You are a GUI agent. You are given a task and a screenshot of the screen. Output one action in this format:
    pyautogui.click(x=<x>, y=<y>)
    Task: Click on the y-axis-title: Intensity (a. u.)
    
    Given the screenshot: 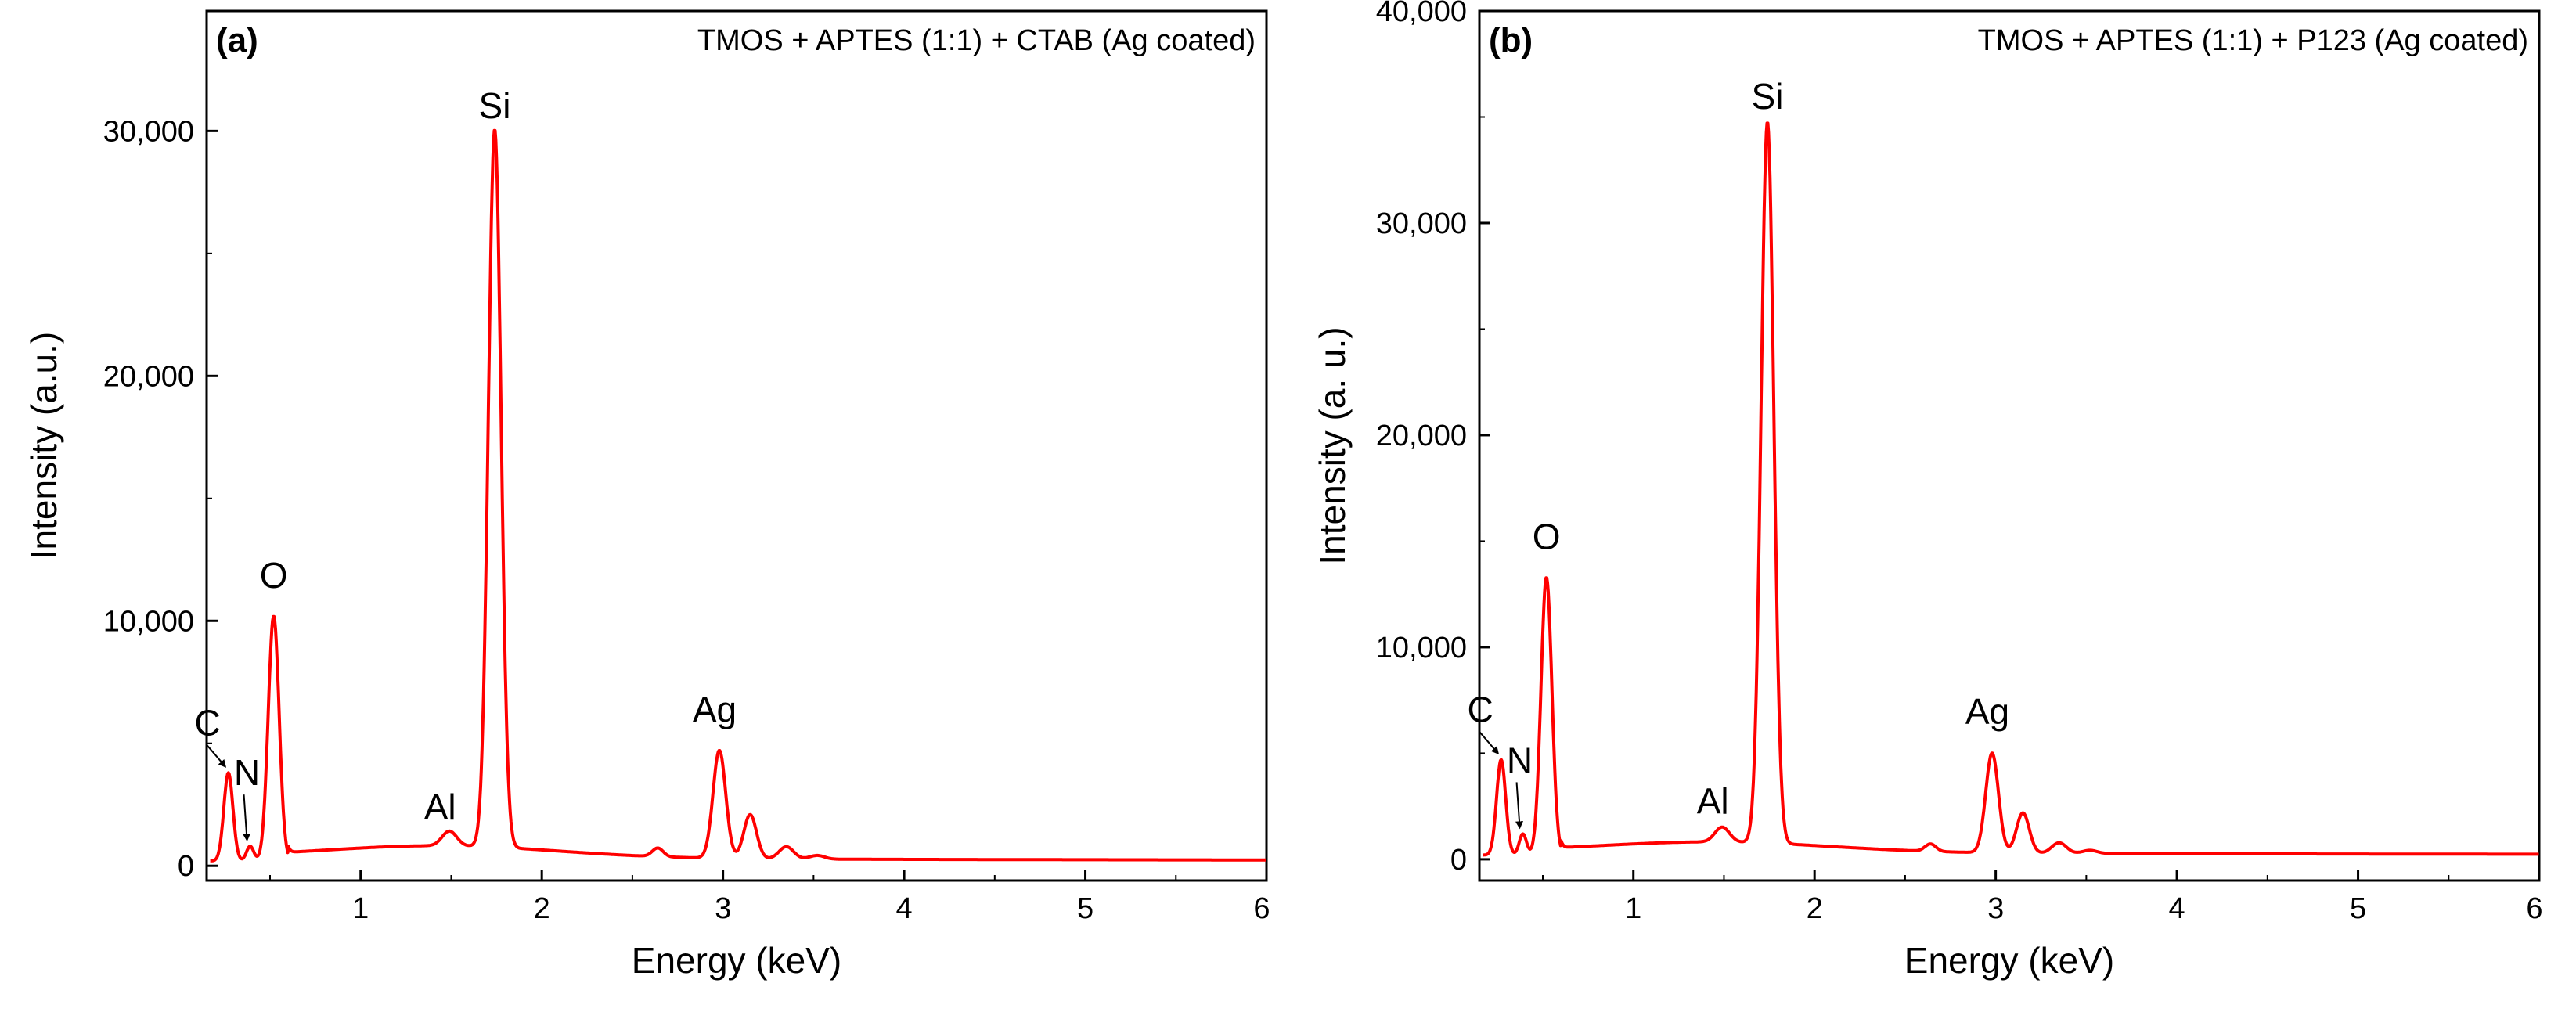 What is the action you would take?
    pyautogui.click(x=1332, y=445)
    